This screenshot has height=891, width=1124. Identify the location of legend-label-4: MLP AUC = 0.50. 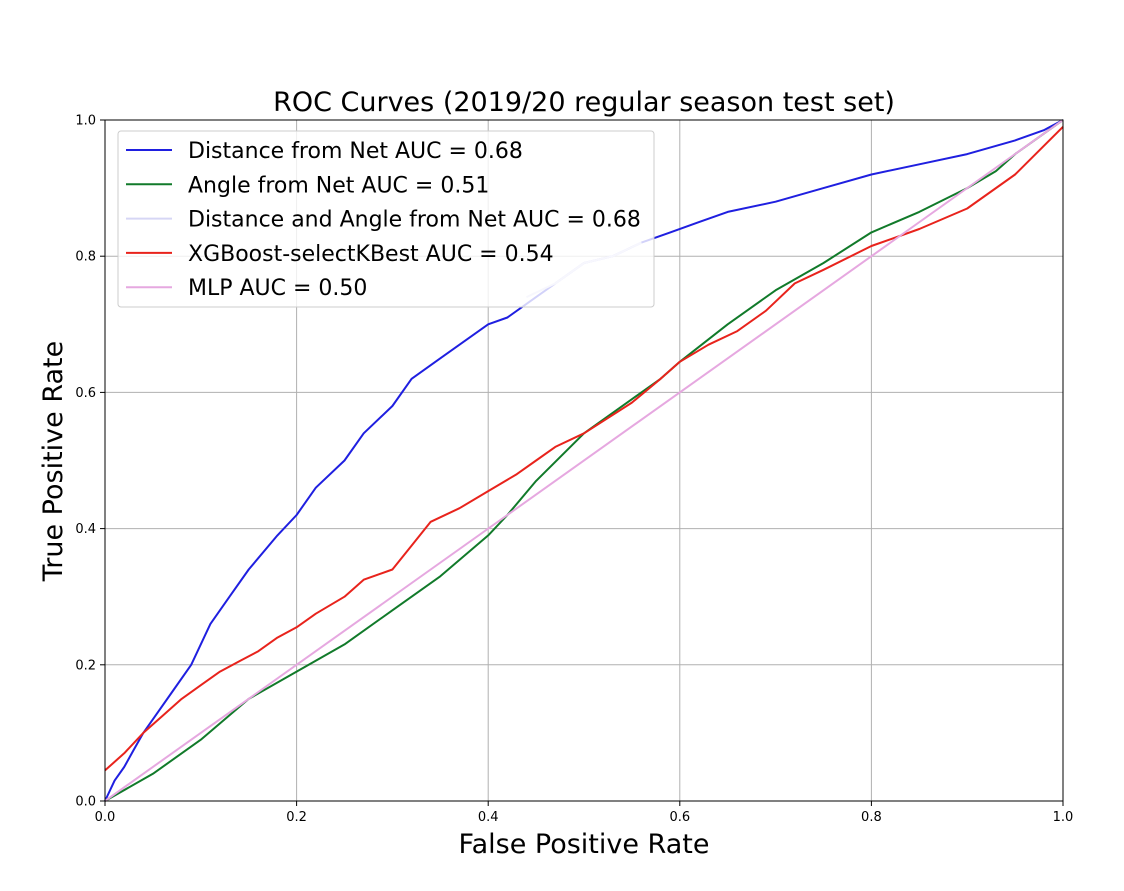
(277, 288).